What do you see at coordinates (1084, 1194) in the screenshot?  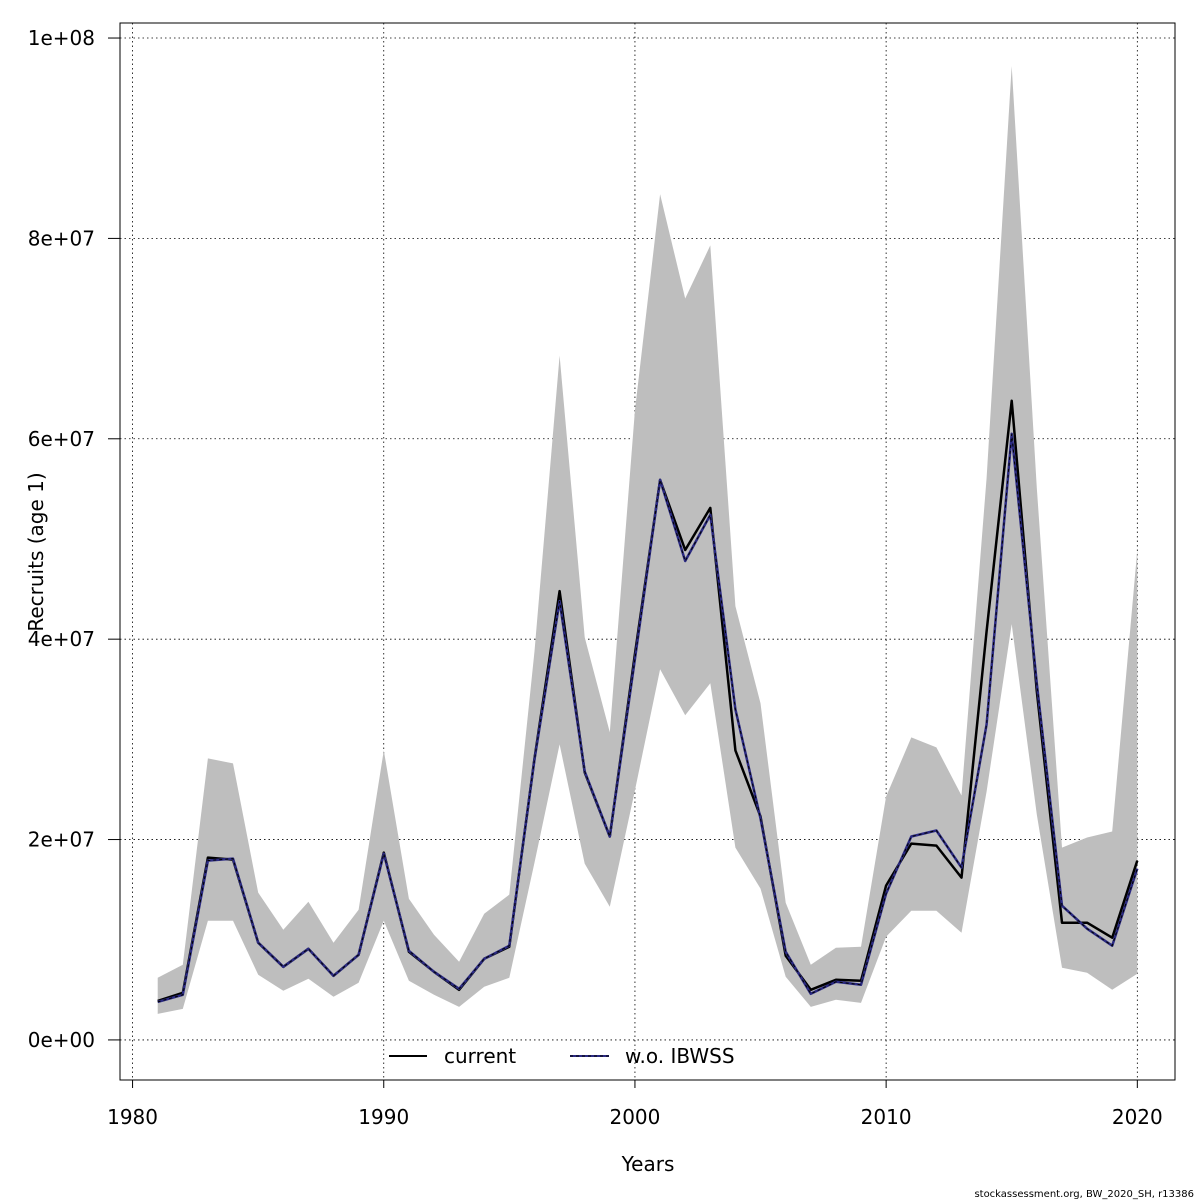 I see `credit-text: stockassessment.org, BW_2020_SH, r13386` at bounding box center [1084, 1194].